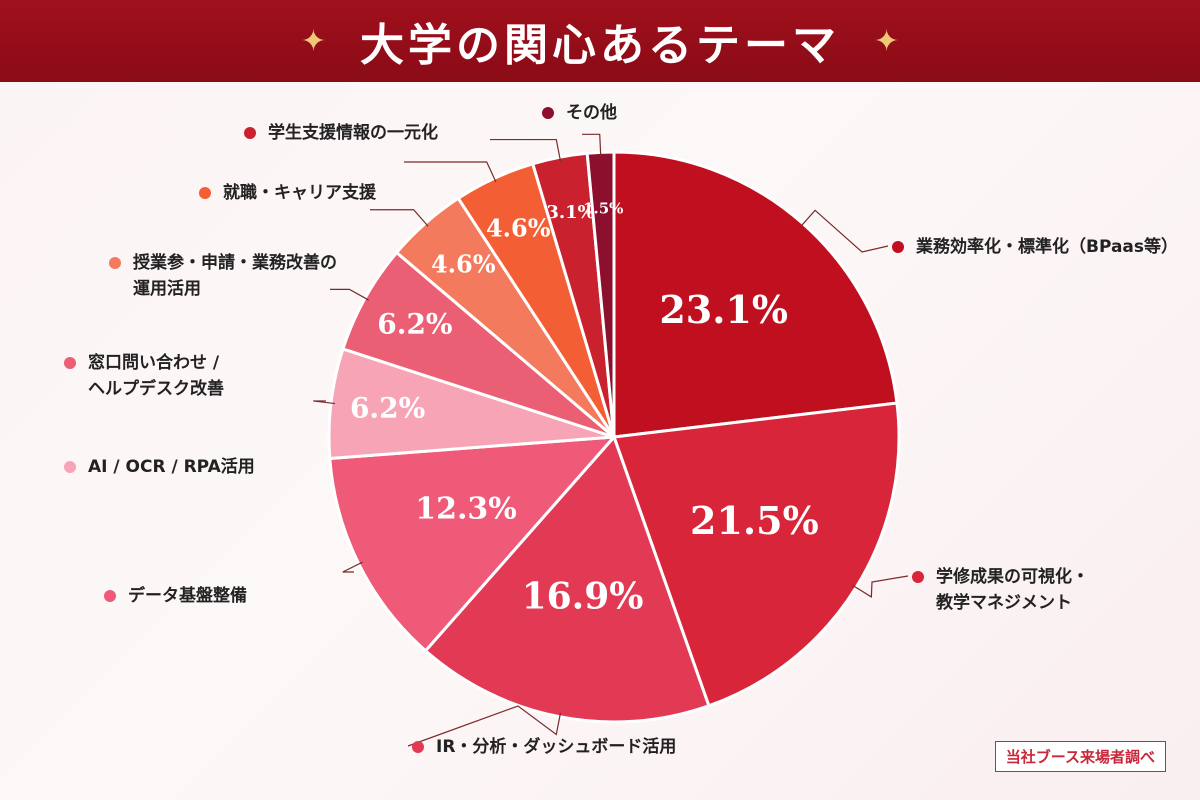 This screenshot has width=1200, height=800. I want to click on slice-percent-label: 21.5%, so click(754, 520).